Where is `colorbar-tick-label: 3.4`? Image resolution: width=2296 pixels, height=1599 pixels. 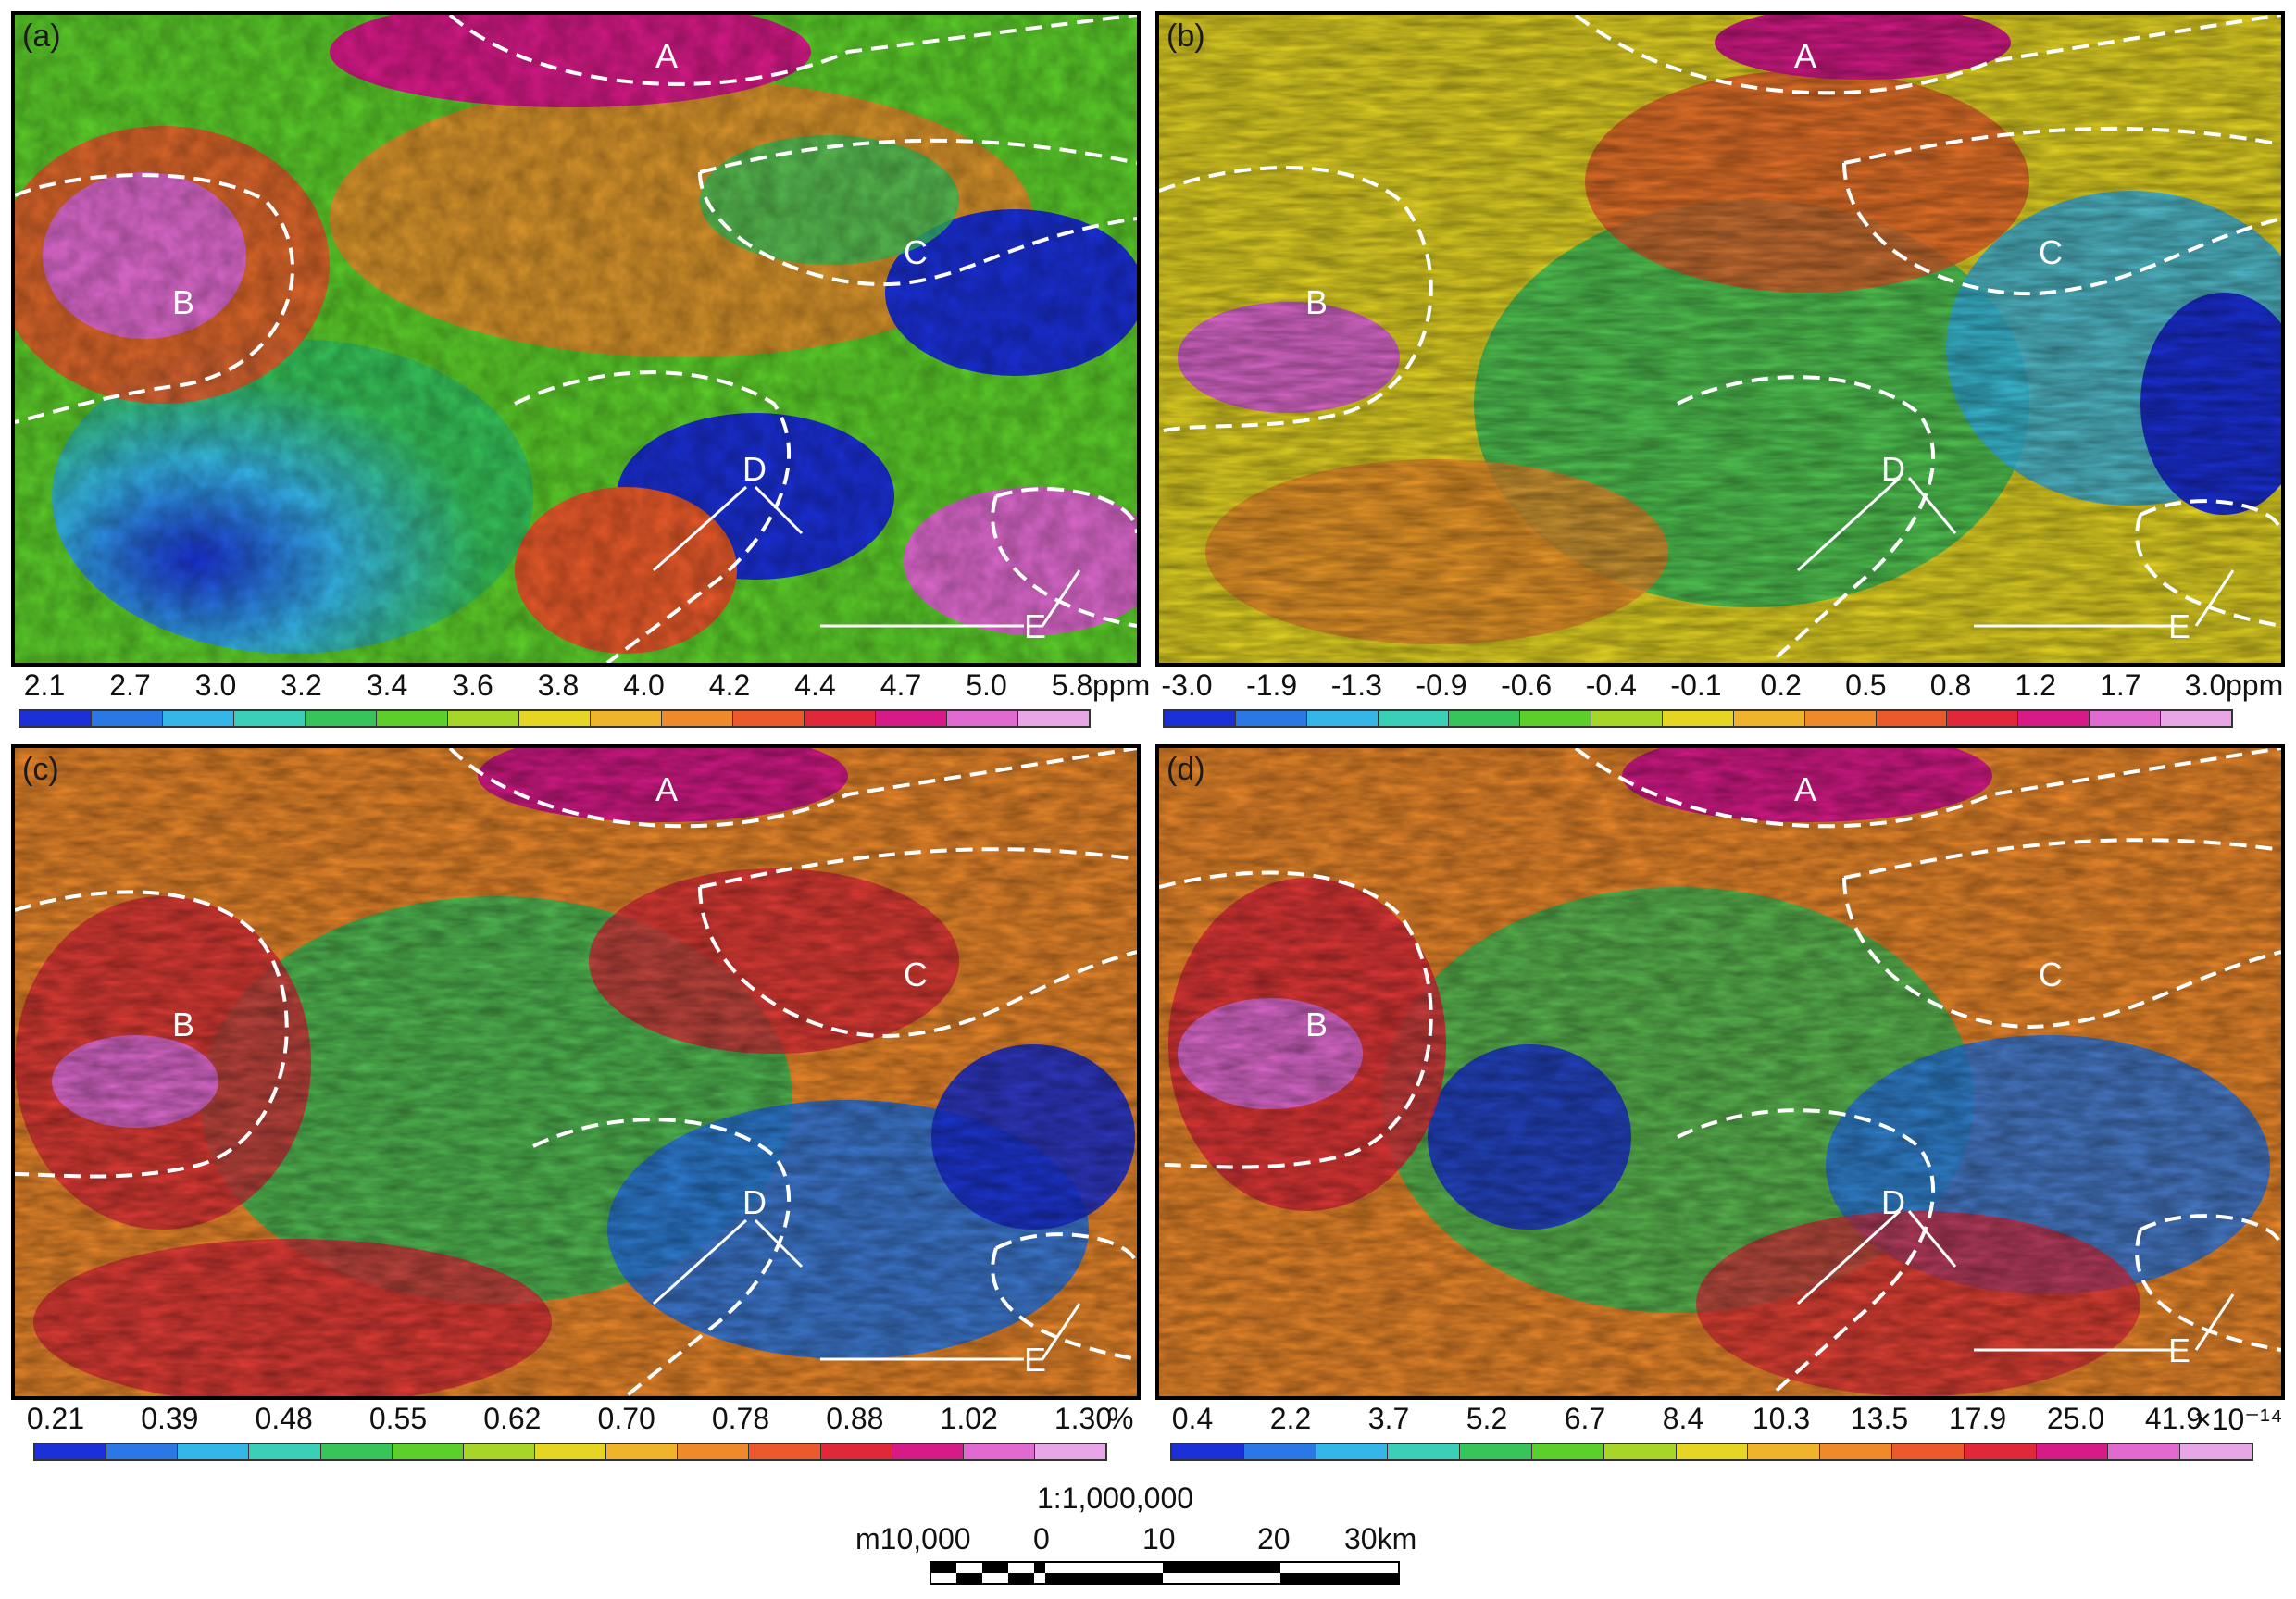 colorbar-tick-label: 3.4 is located at coordinates (387, 685).